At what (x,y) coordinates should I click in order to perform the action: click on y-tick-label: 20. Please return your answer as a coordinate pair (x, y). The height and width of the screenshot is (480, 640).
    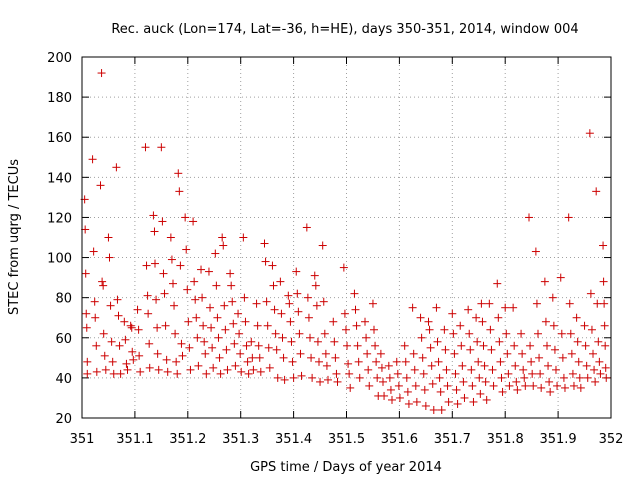
    Looking at the image, I should click on (63, 419).